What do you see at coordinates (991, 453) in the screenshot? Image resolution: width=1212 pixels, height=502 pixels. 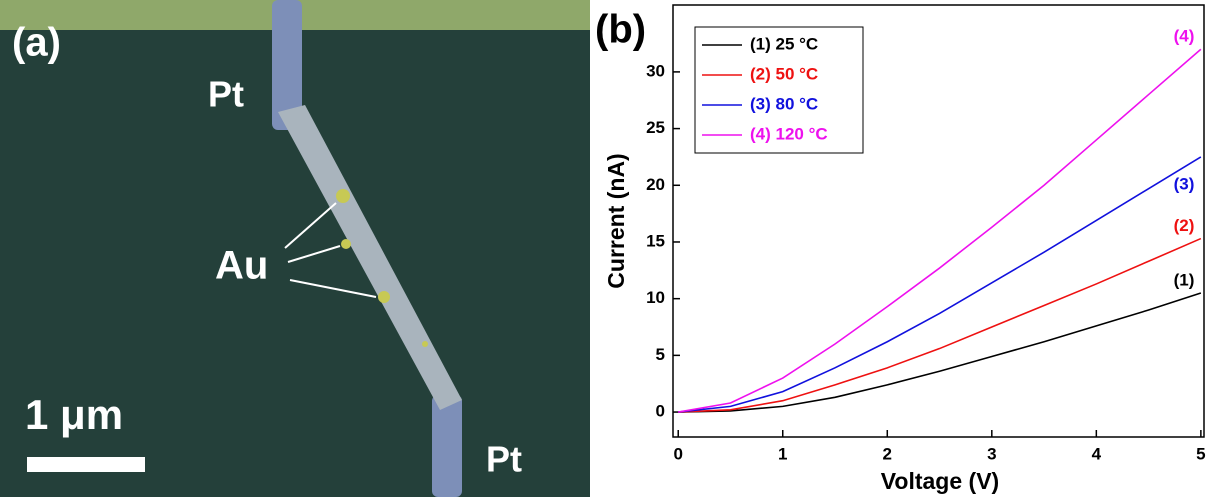 I see `x-tick-label: 3` at bounding box center [991, 453].